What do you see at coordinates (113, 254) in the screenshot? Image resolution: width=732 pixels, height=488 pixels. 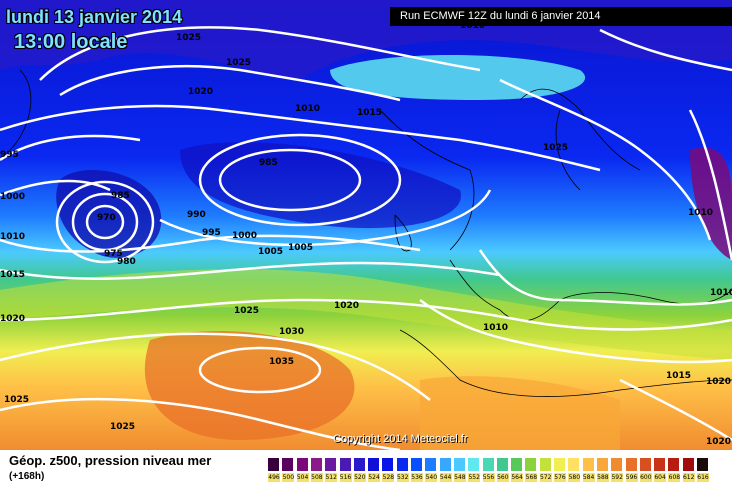 I see `isobar-label: 975` at bounding box center [113, 254].